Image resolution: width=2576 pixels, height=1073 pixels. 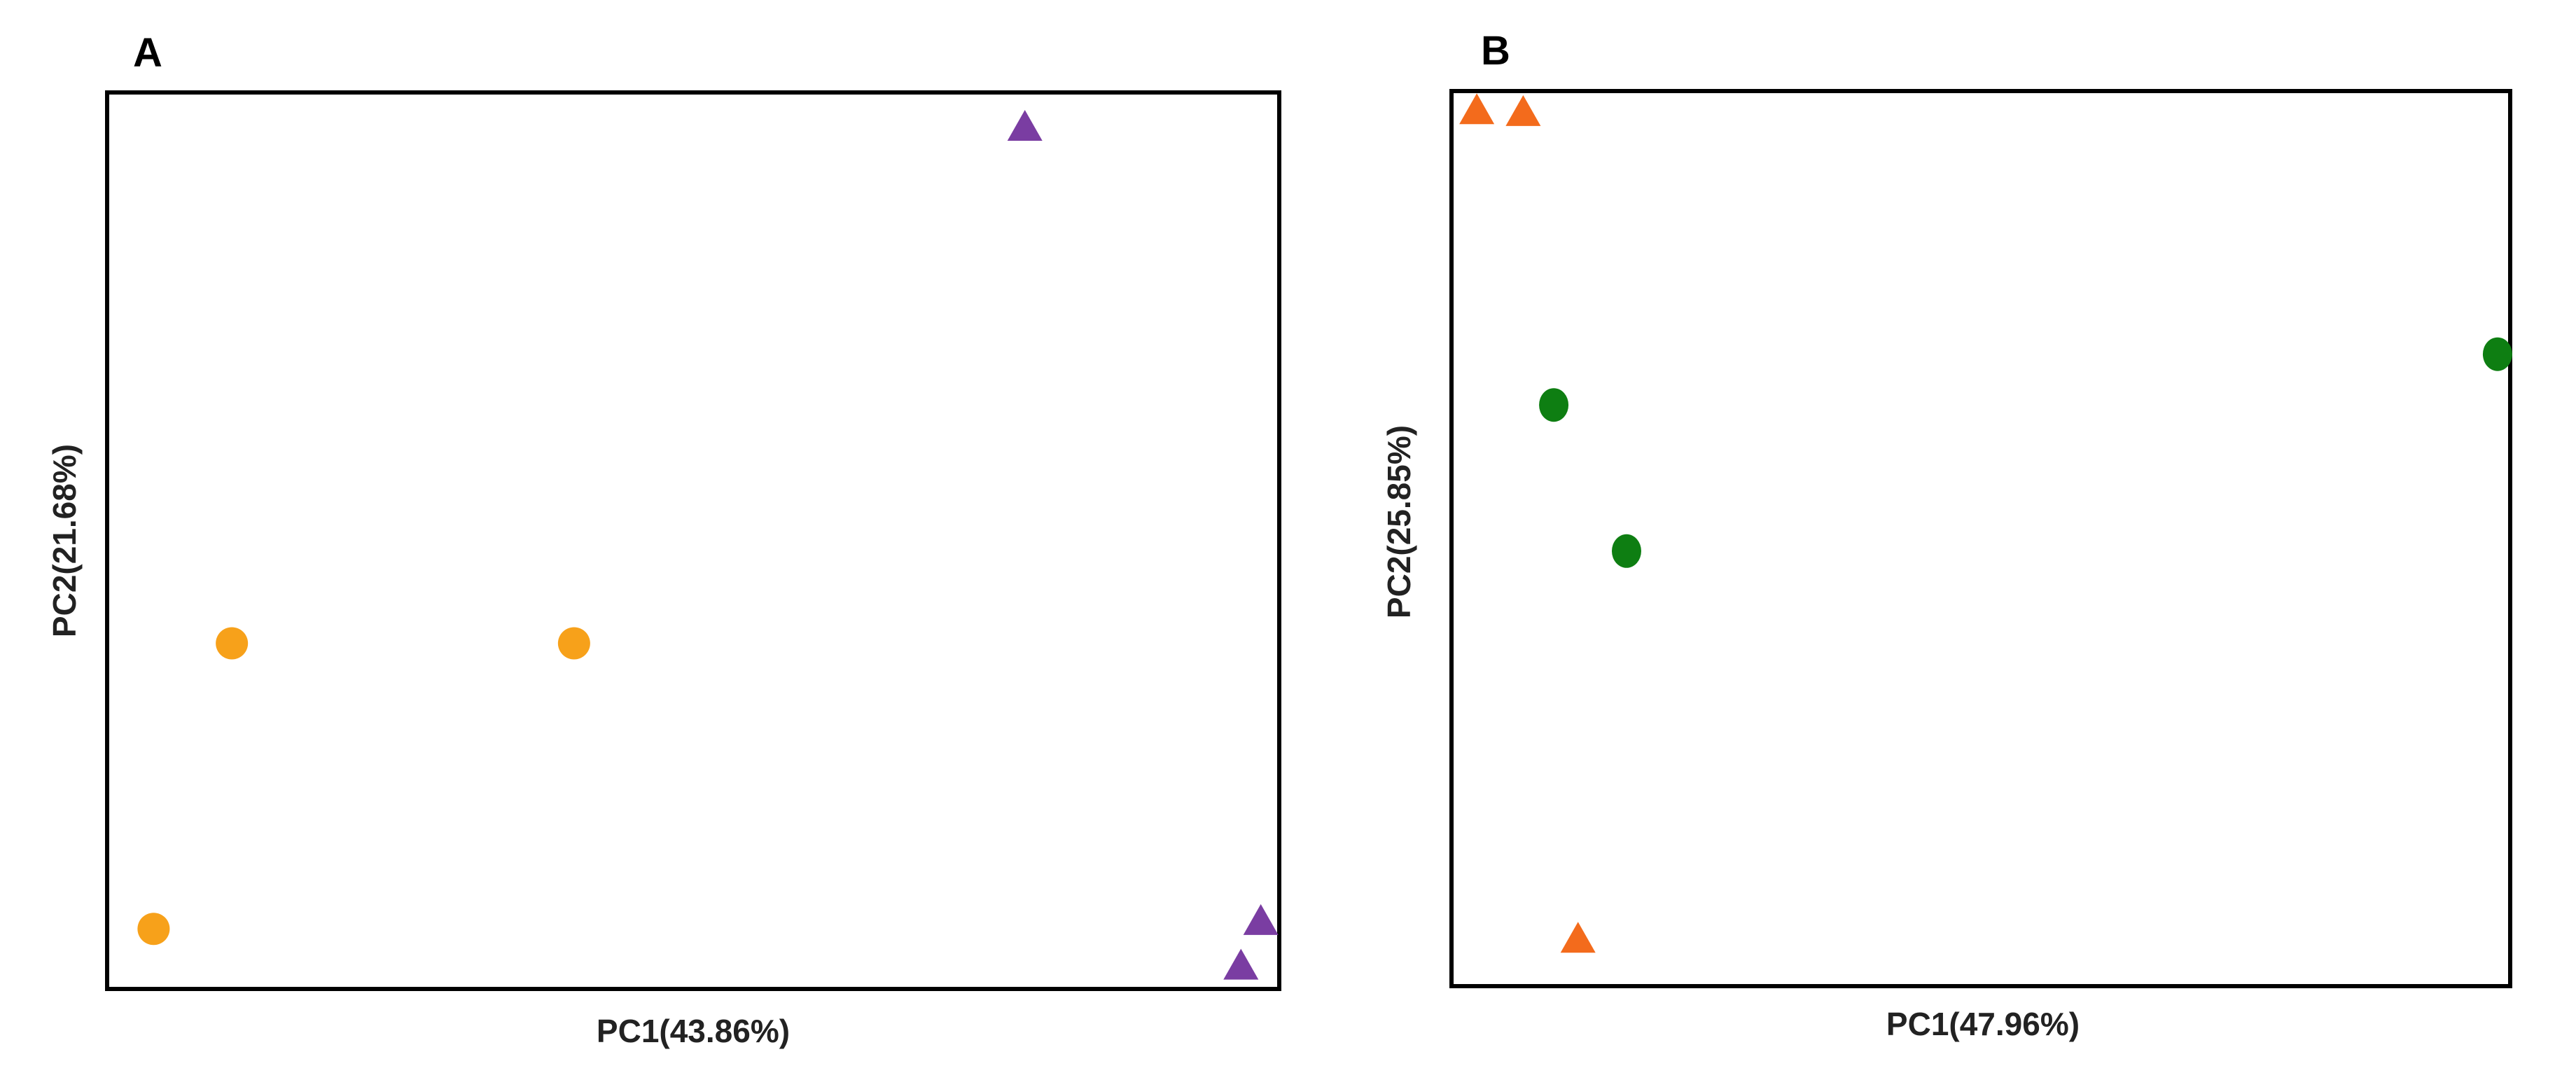 What do you see at coordinates (693, 1031) in the screenshot?
I see `panel-a-x-axis-label: PC1(43.86%)` at bounding box center [693, 1031].